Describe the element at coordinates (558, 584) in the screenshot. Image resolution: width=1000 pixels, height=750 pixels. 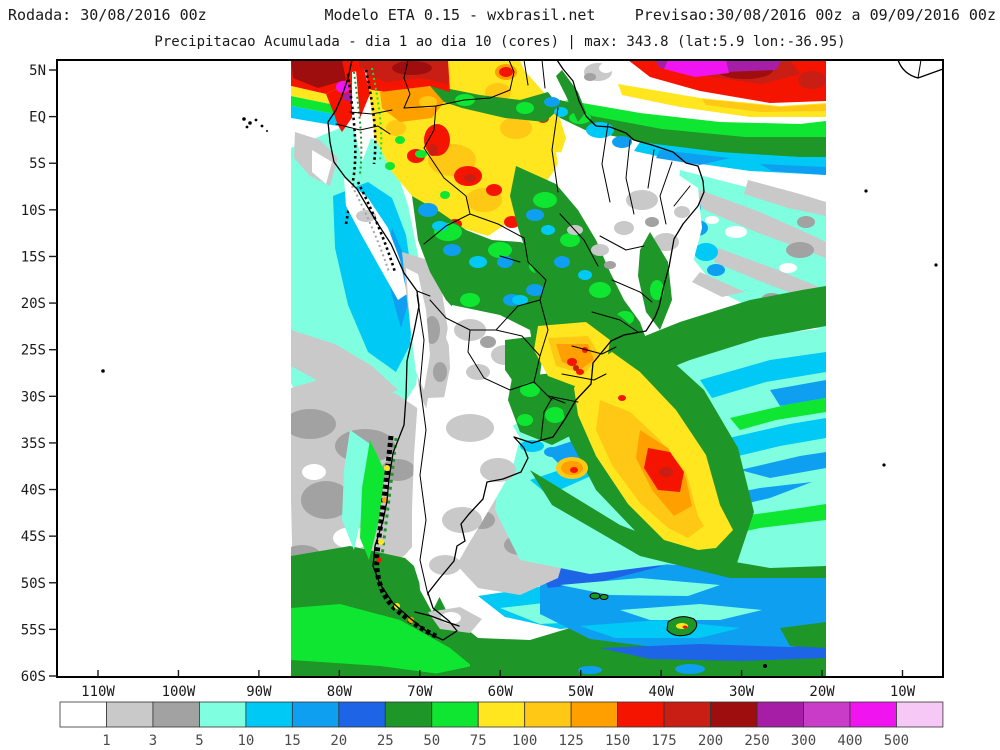
I see `southern-ocean-precip` at that location.